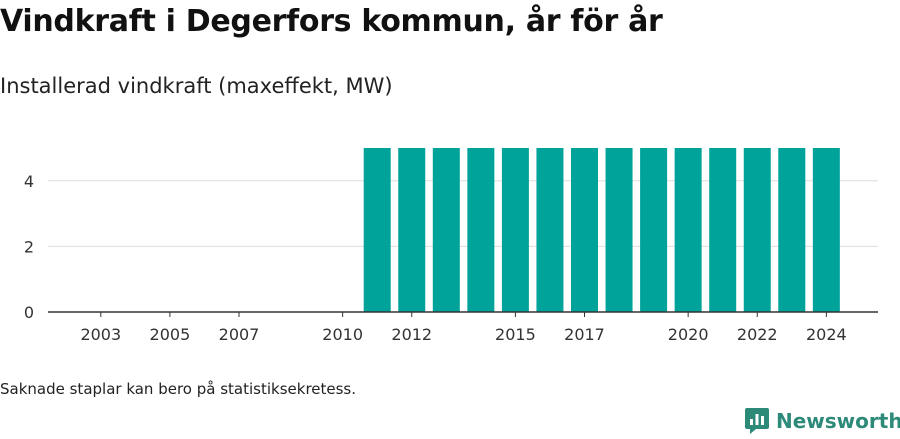  Describe the element at coordinates (688, 230) in the screenshot. I see `bar-2020` at that location.